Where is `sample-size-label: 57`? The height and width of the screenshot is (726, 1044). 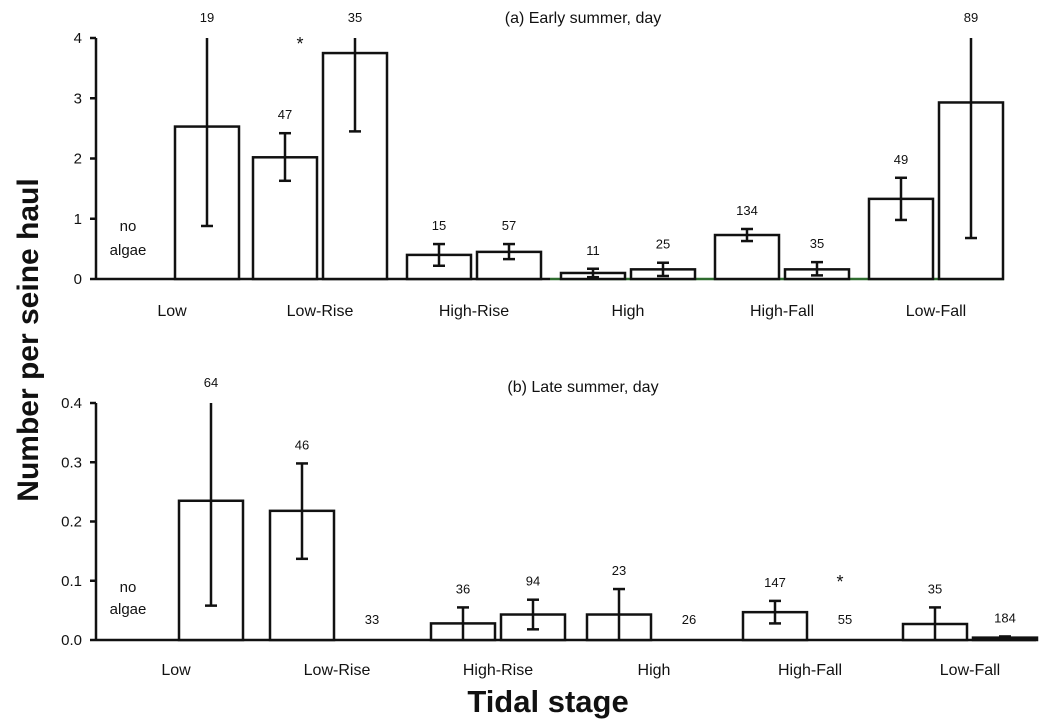
sample-size-label: 57 is located at coordinates (509, 225).